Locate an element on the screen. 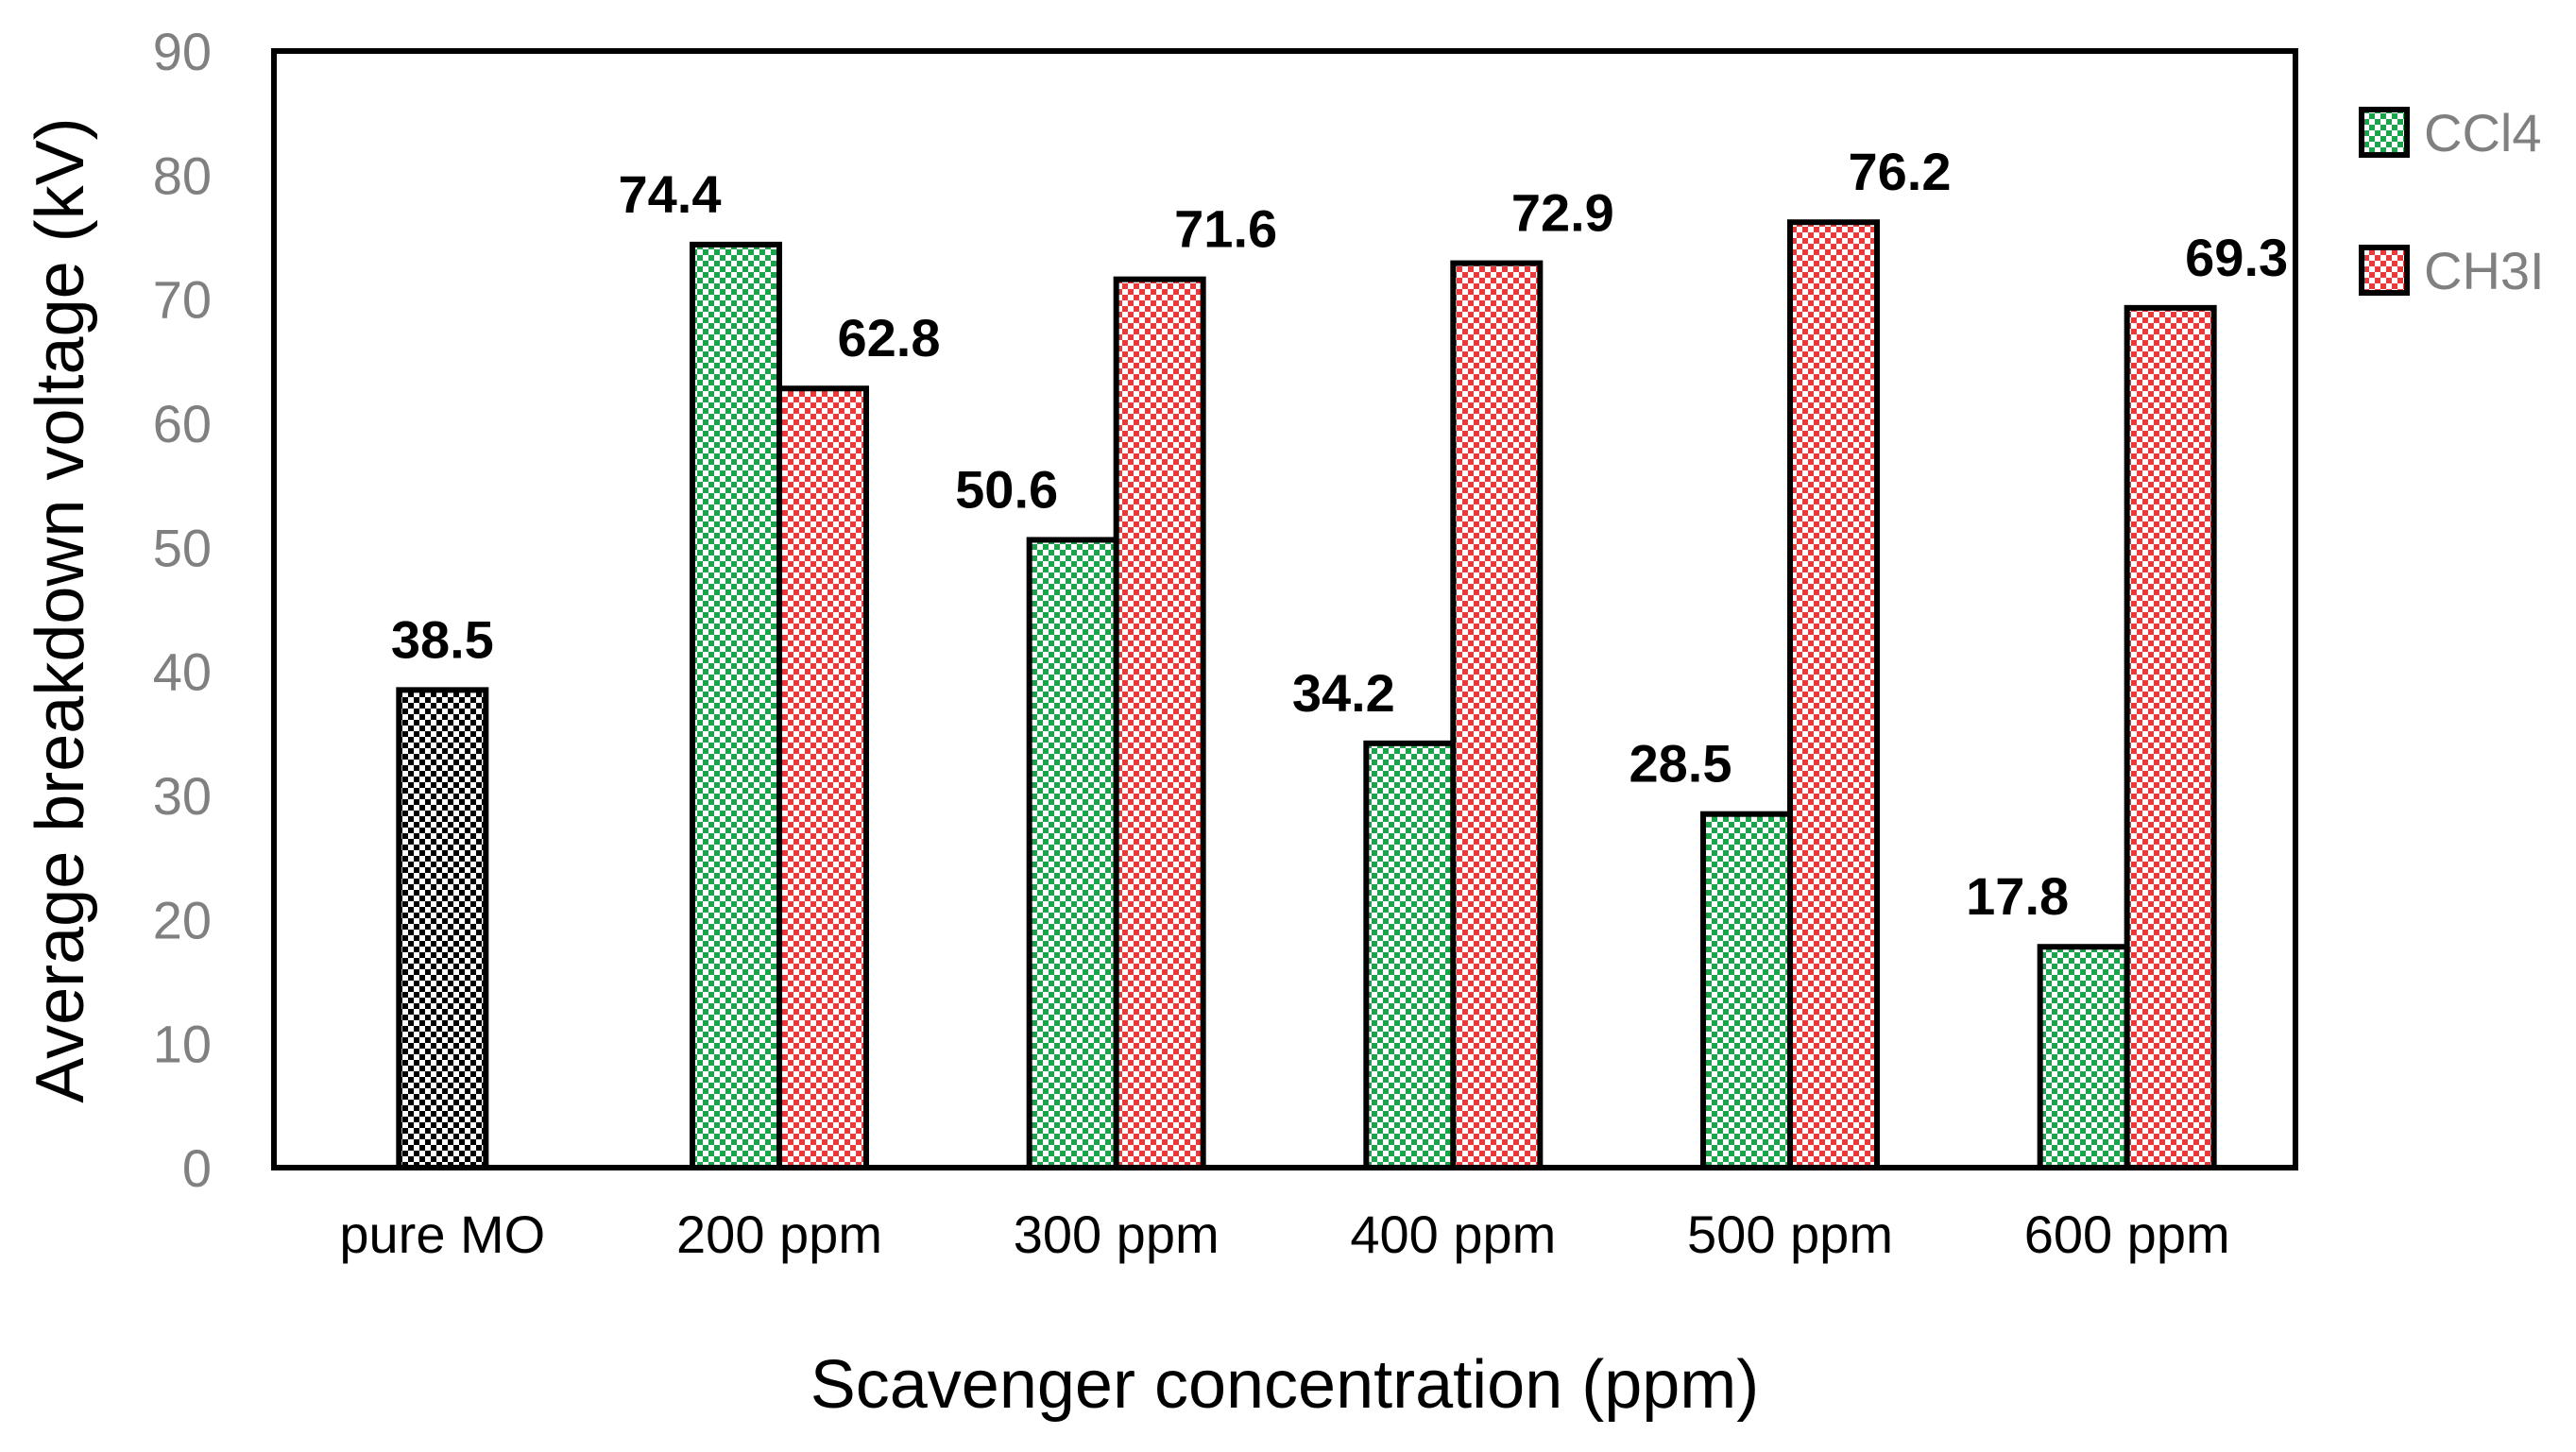 Image resolution: width=2576 pixels, height=1452 pixels. data-label-ch3i-300-ppm: 71.6 is located at coordinates (1226, 229).